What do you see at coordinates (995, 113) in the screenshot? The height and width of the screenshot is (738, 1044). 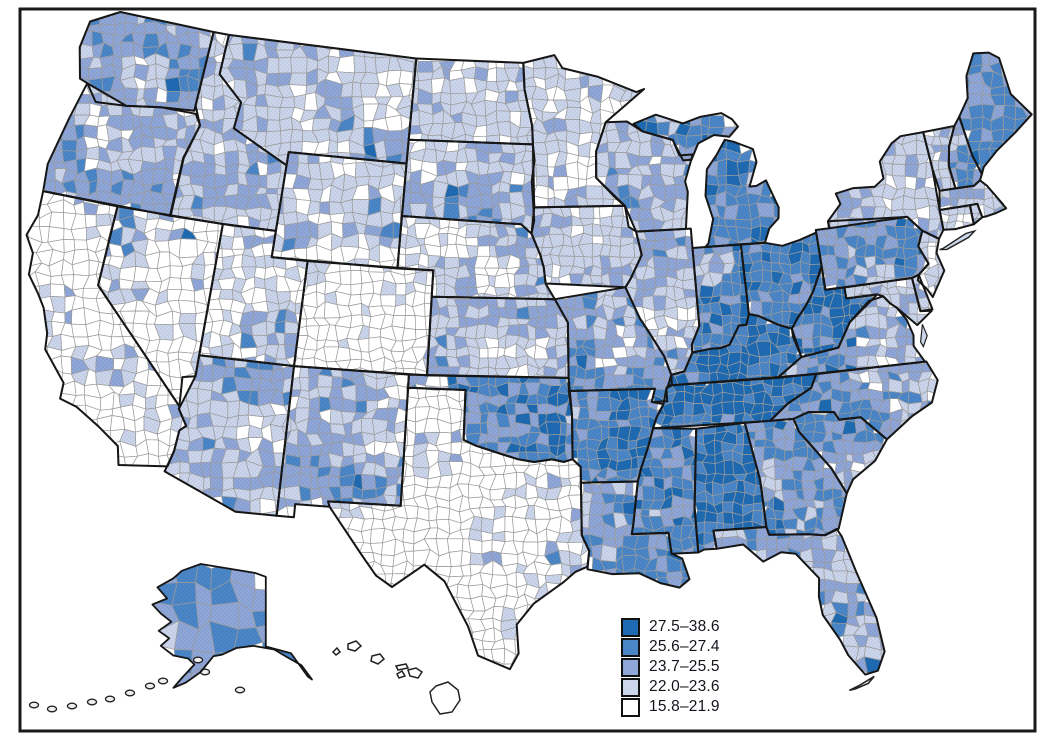 I see `state-ME-border` at bounding box center [995, 113].